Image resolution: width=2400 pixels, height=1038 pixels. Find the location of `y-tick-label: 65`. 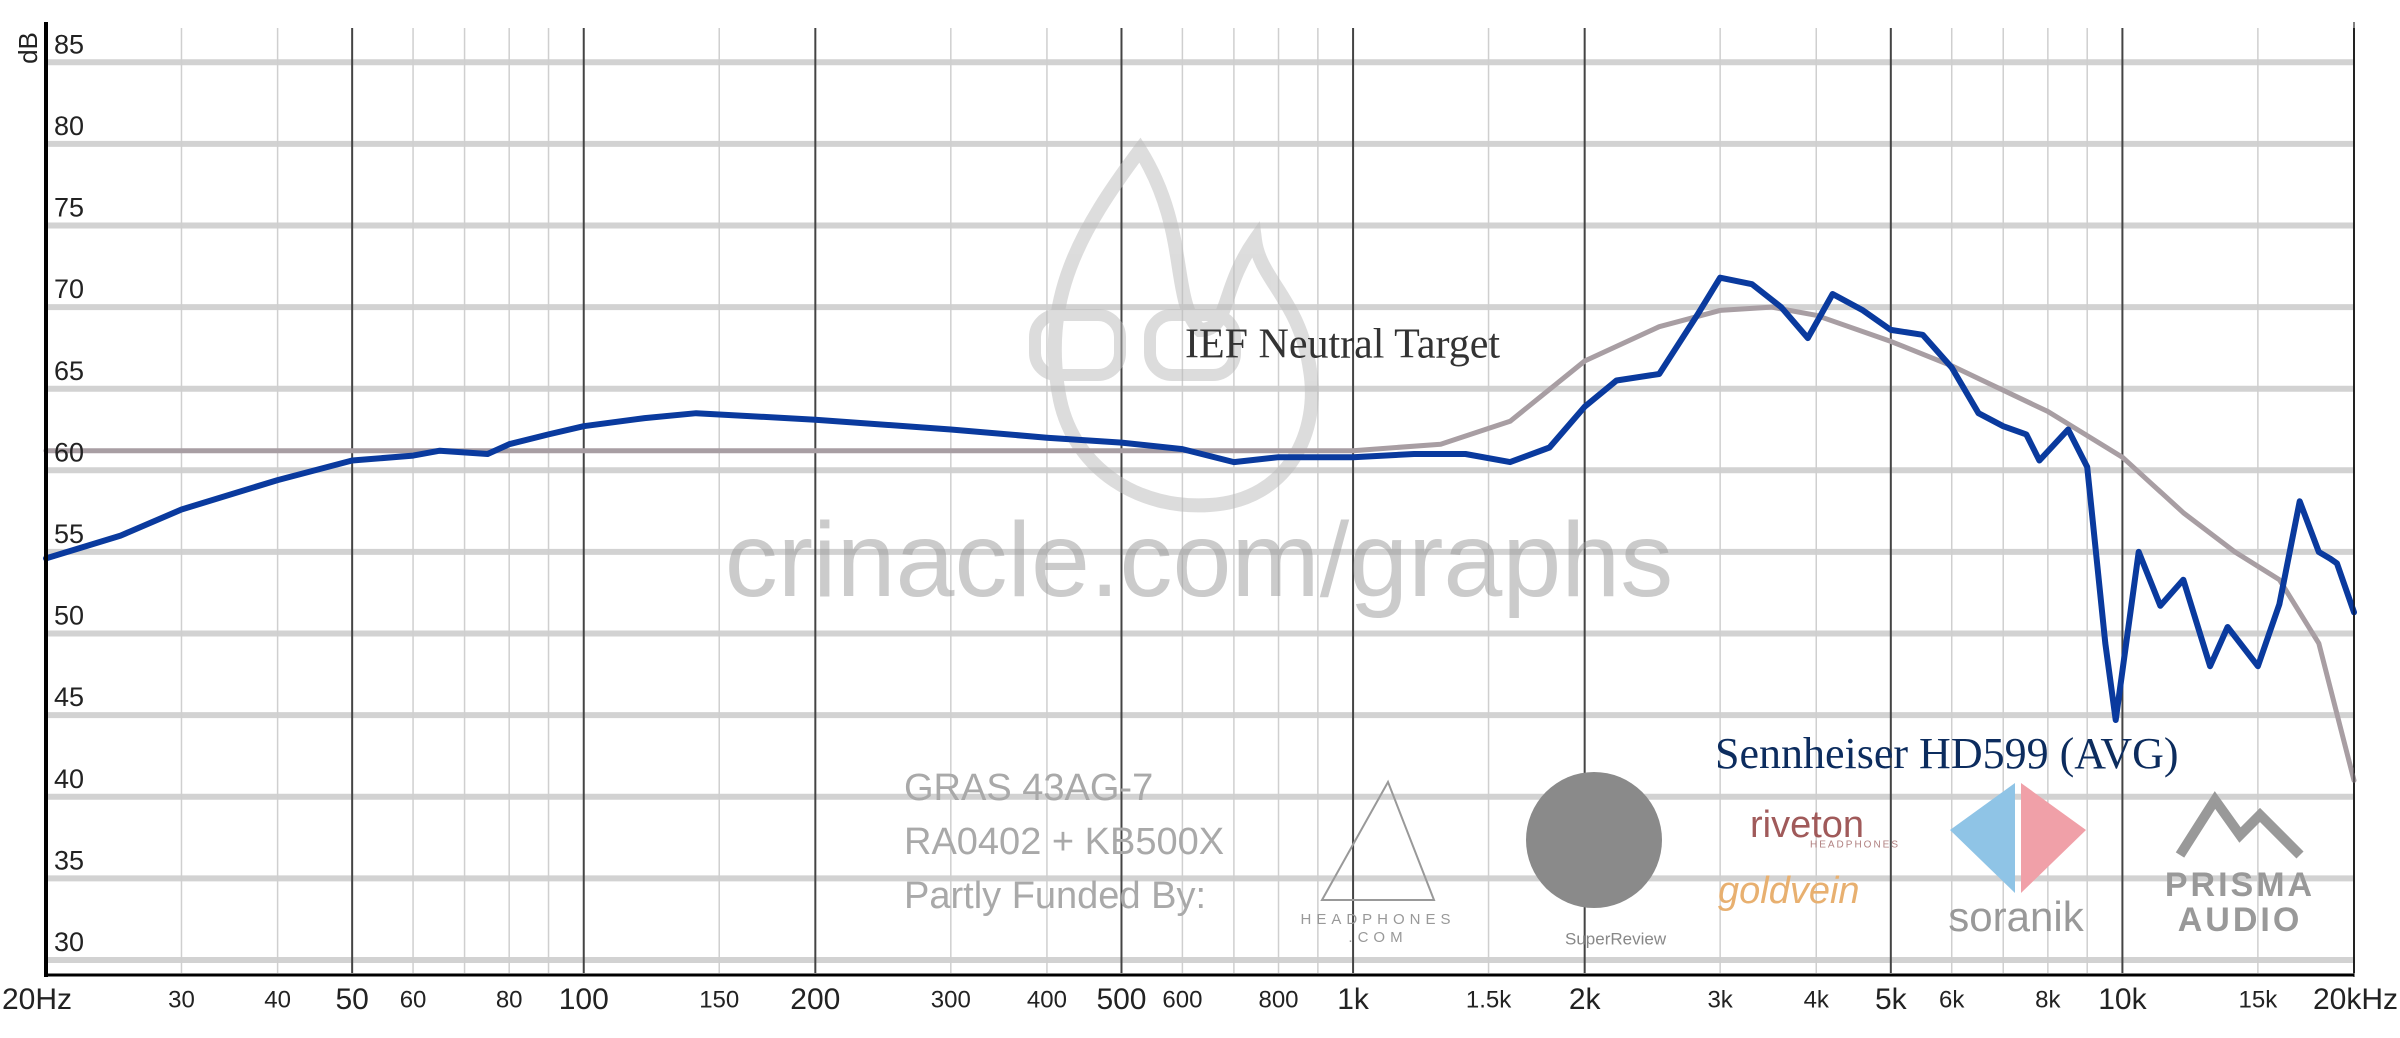

y-tick-label: 65 is located at coordinates (69, 371).